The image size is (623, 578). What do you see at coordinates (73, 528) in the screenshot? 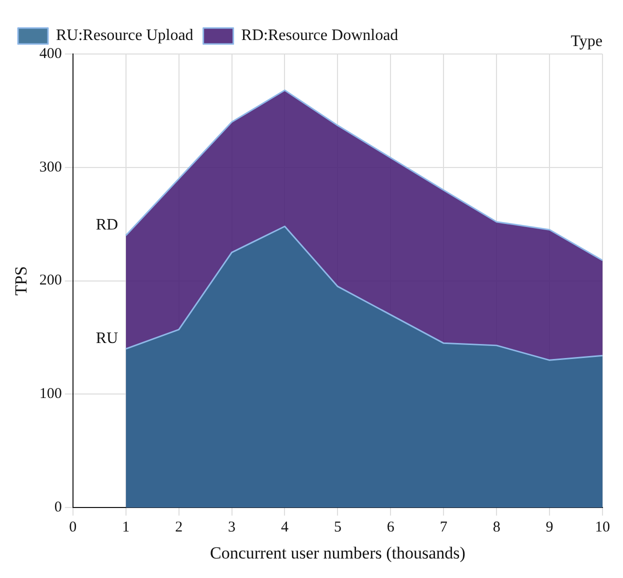
I see `x-tick-label: 0` at bounding box center [73, 528].